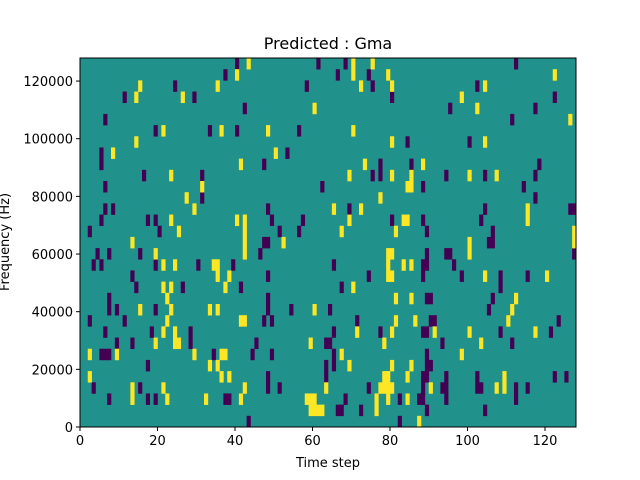  Describe the element at coordinates (48, 140) in the screenshot. I see `y-tick-label: 100000` at that location.